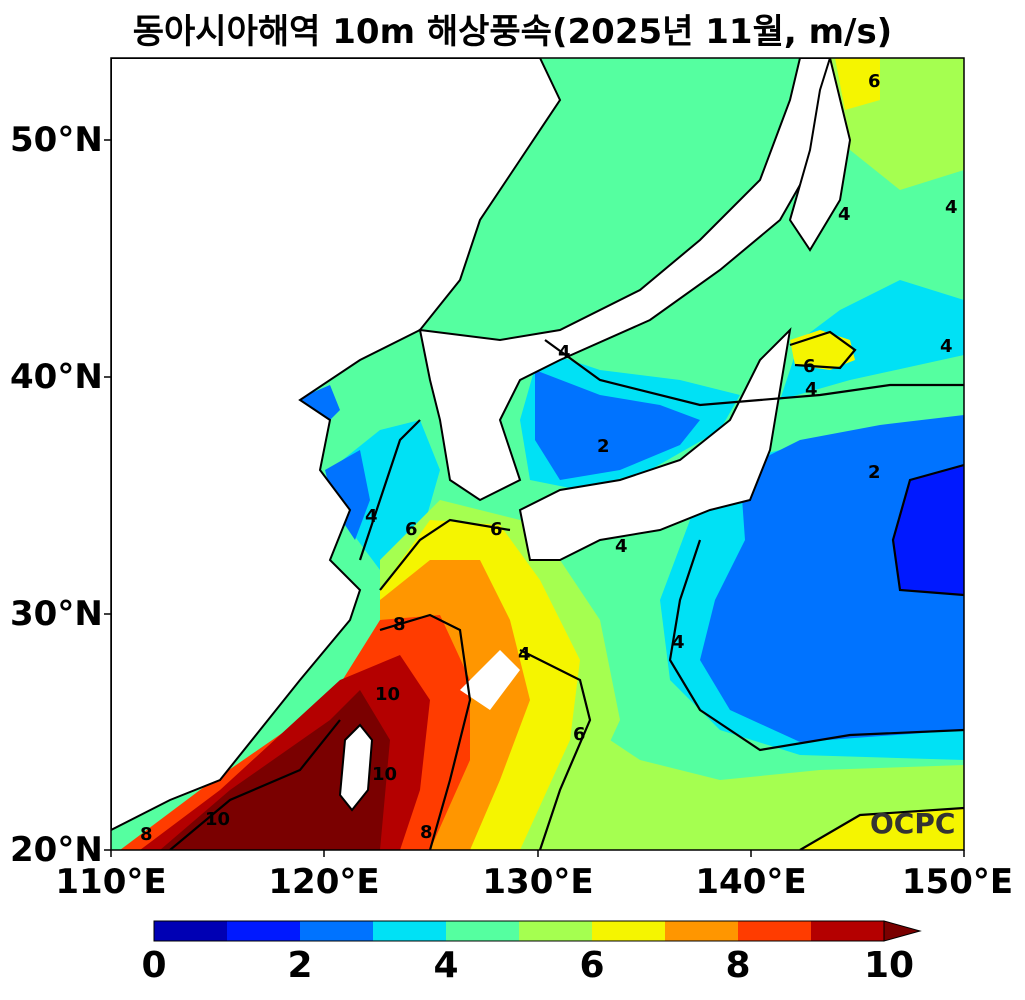  What do you see at coordinates (356, 767) in the screenshot?
I see `land-taiwan` at bounding box center [356, 767].